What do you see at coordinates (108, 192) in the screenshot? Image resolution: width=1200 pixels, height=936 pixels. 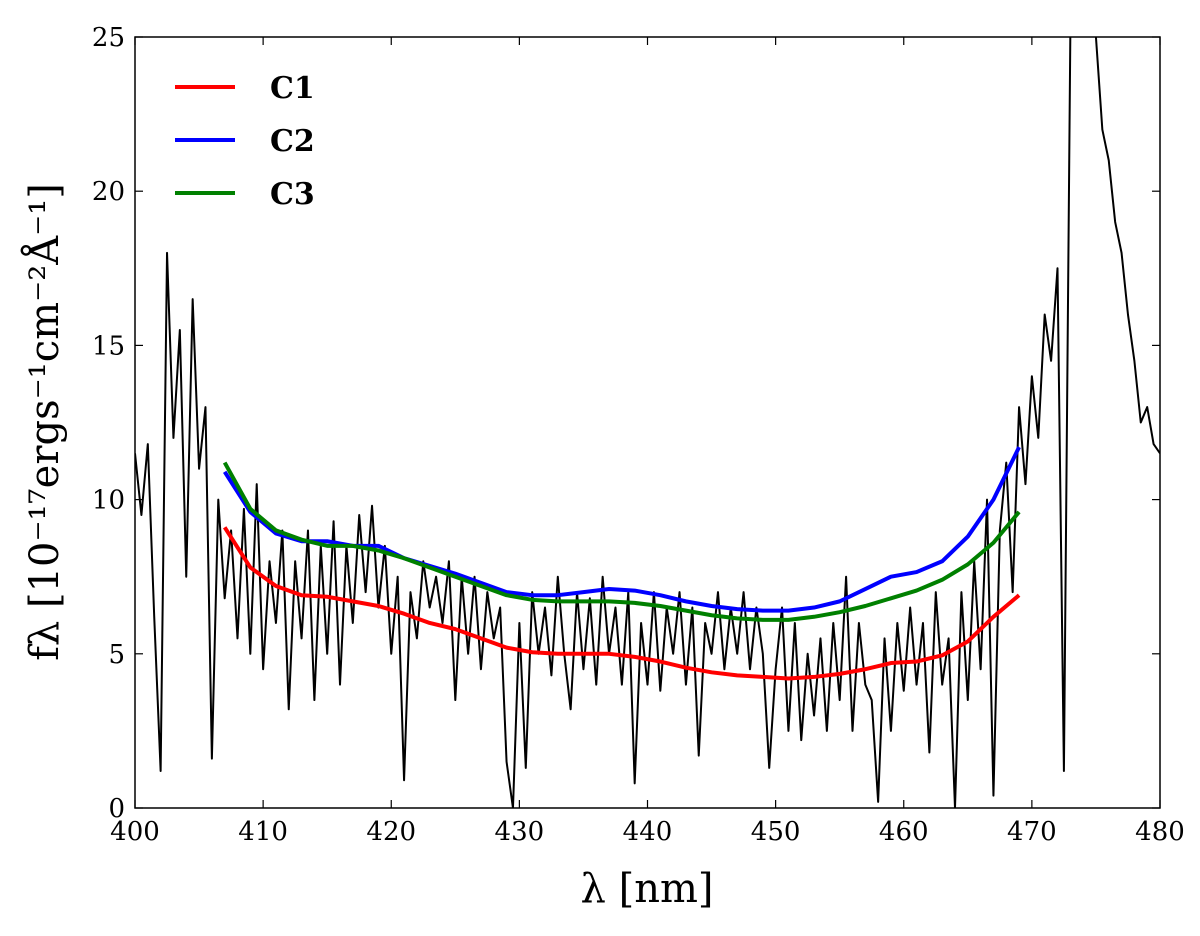 I see `y-tick-label: 20` at bounding box center [108, 192].